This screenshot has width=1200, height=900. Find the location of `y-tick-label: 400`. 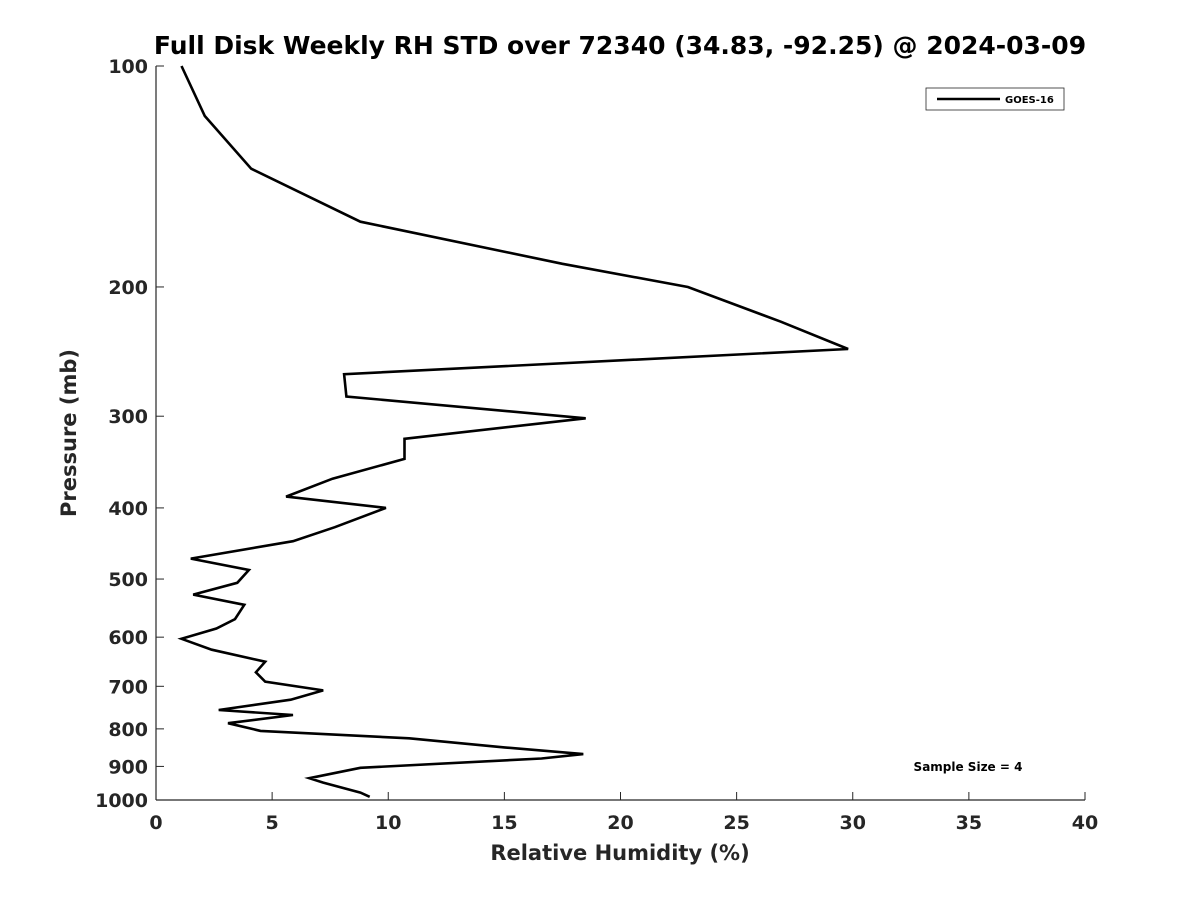

y-tick-label: 400 is located at coordinates (128, 509).